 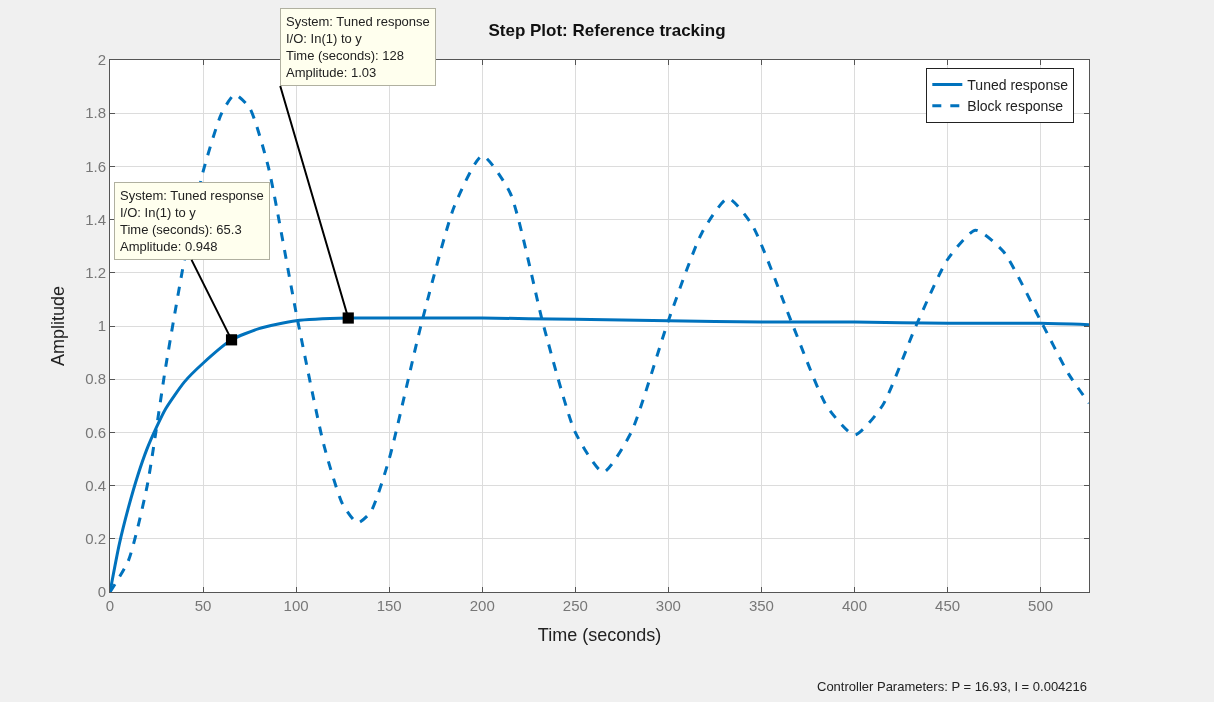 I want to click on y-tick-label: 1.4, so click(x=95, y=219).